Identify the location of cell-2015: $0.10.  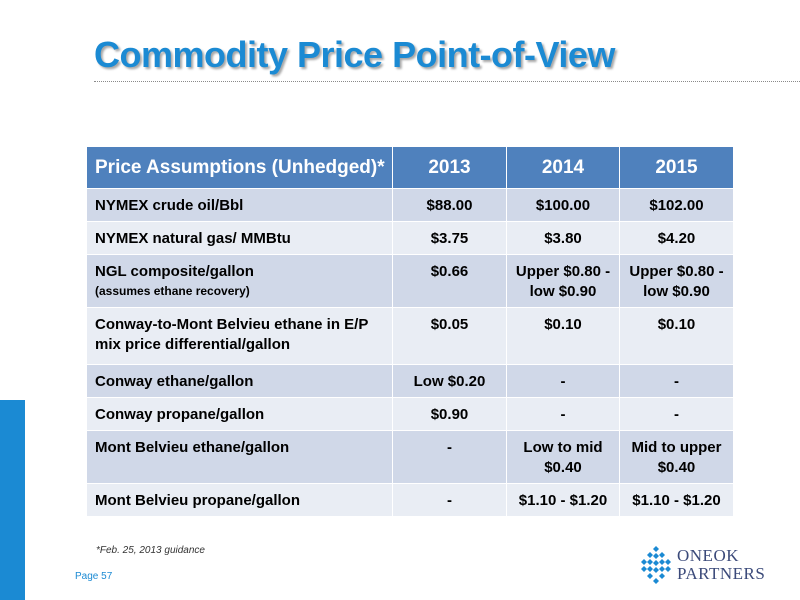
(676, 336).